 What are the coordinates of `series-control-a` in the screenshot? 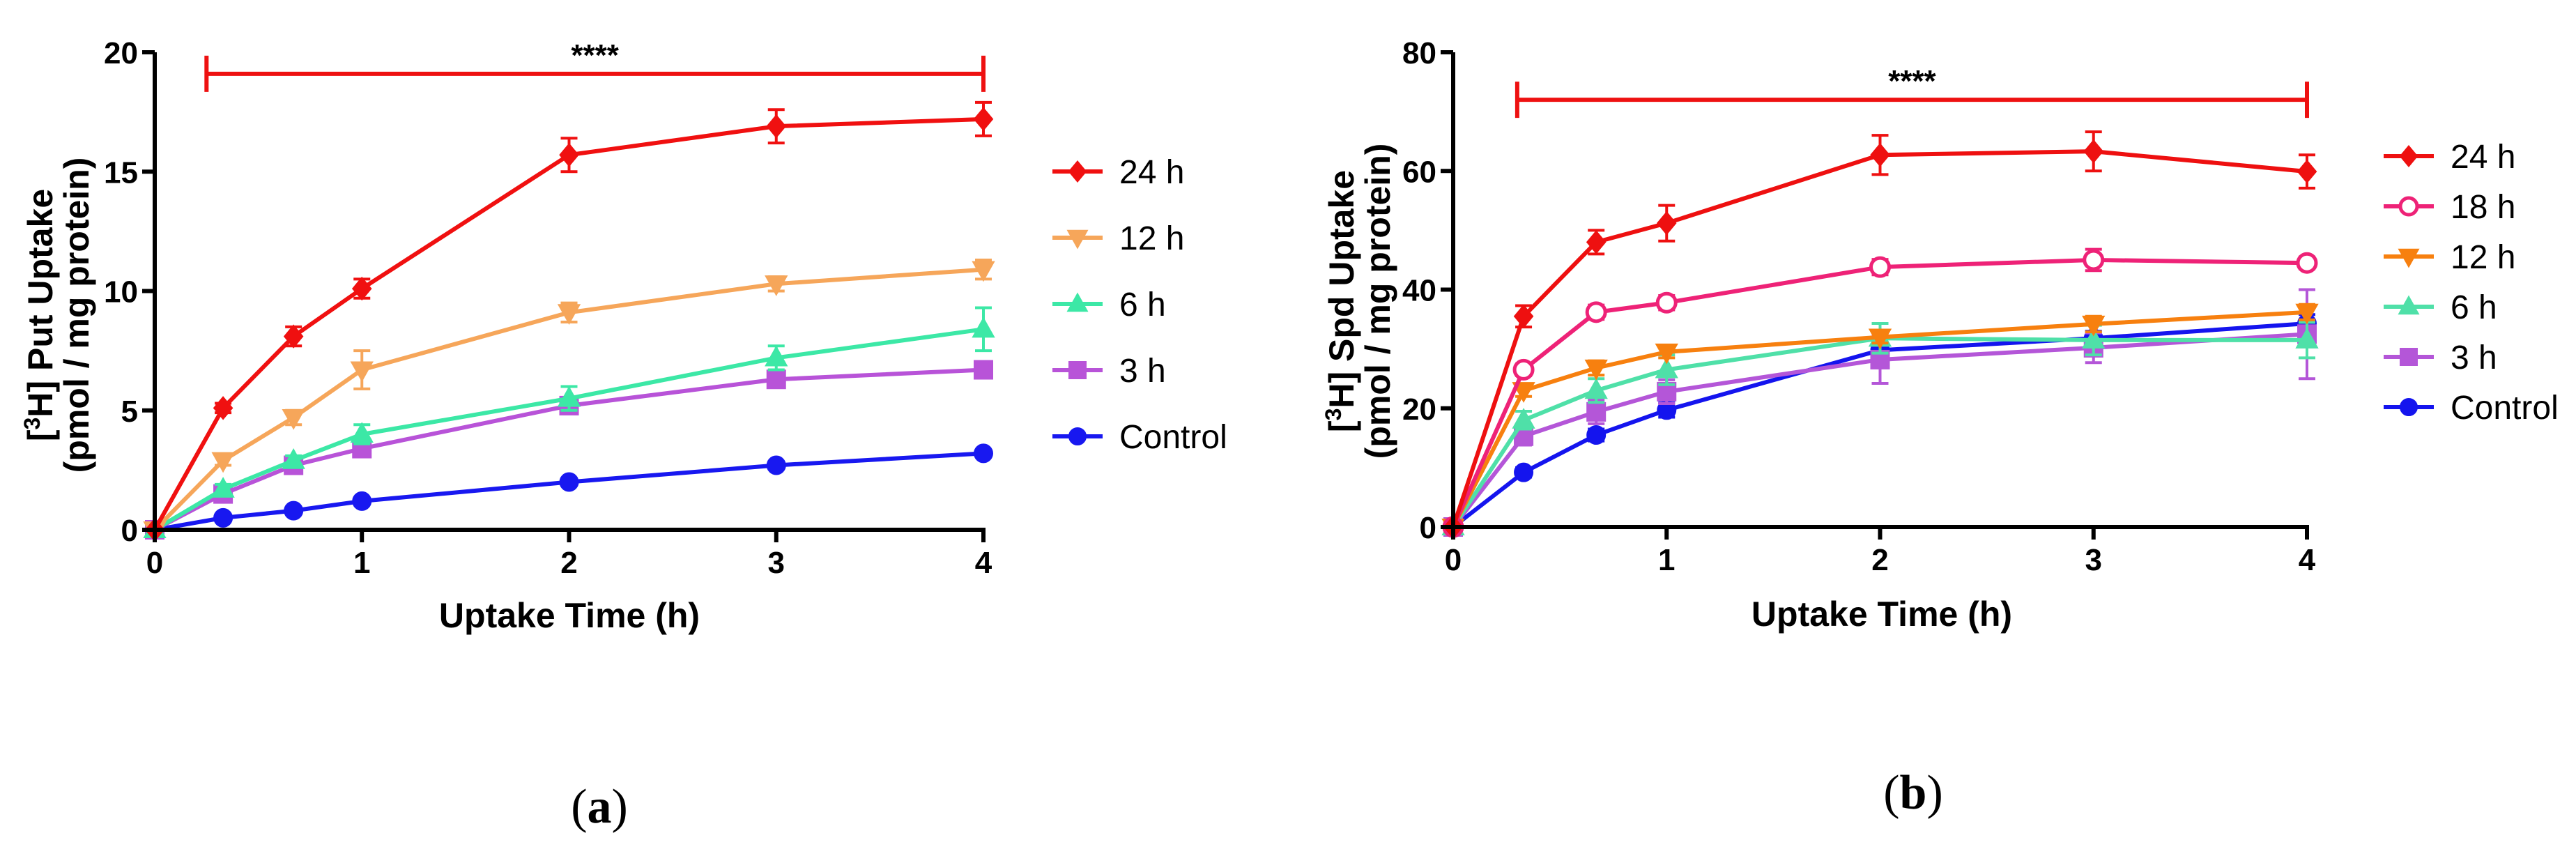 It's located at (569, 492).